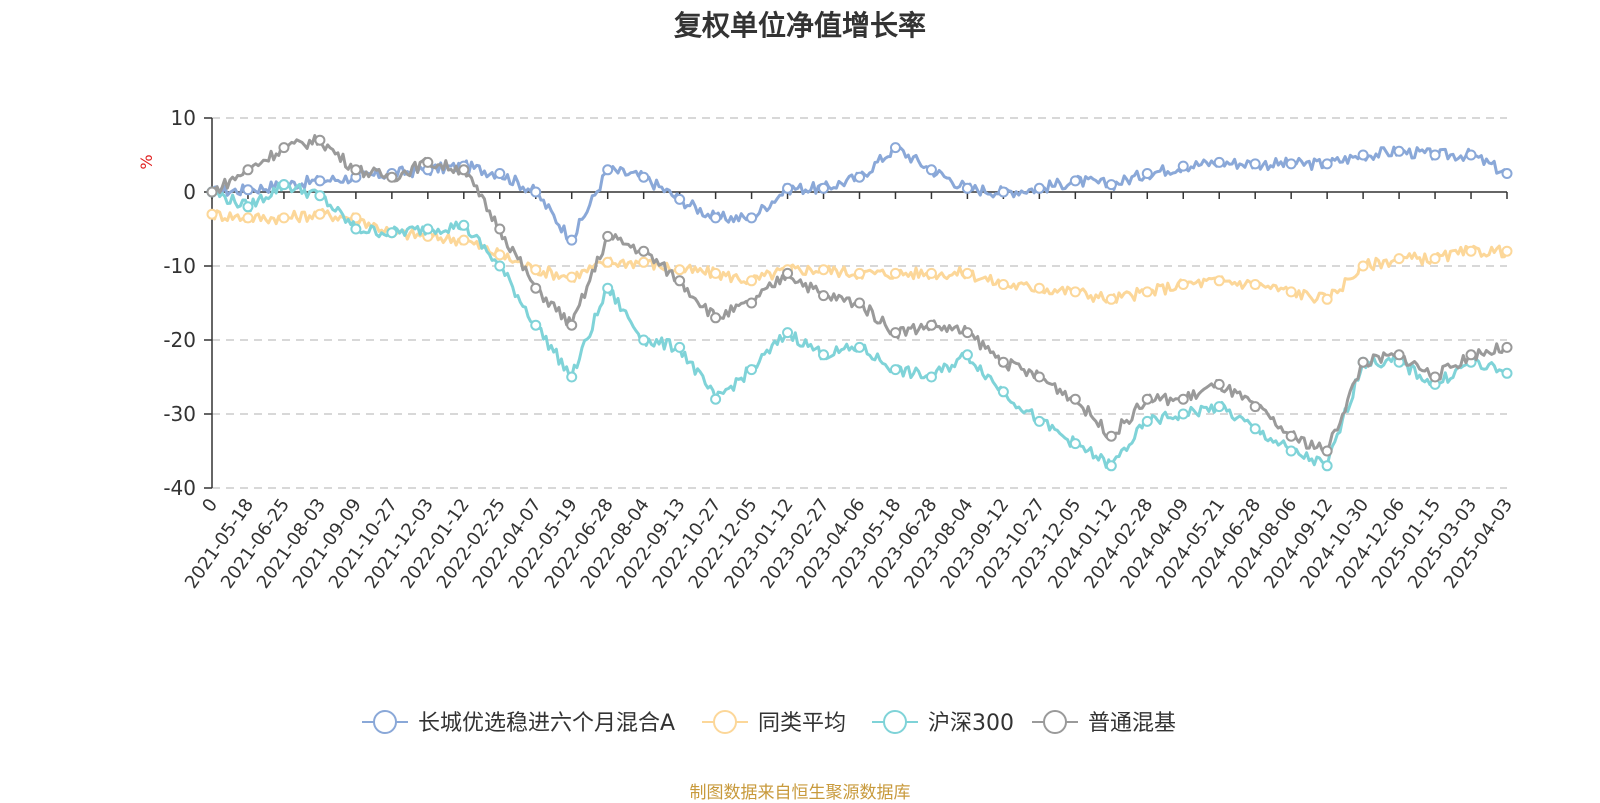 The width and height of the screenshot is (1600, 803). I want to click on legend-item: 沪深300, so click(943, 723).